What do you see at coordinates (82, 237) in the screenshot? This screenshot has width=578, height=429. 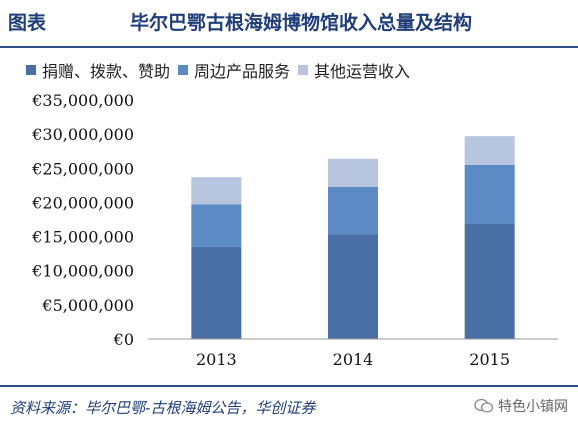 I see `y-tick-label: €15,000,000` at bounding box center [82, 237].